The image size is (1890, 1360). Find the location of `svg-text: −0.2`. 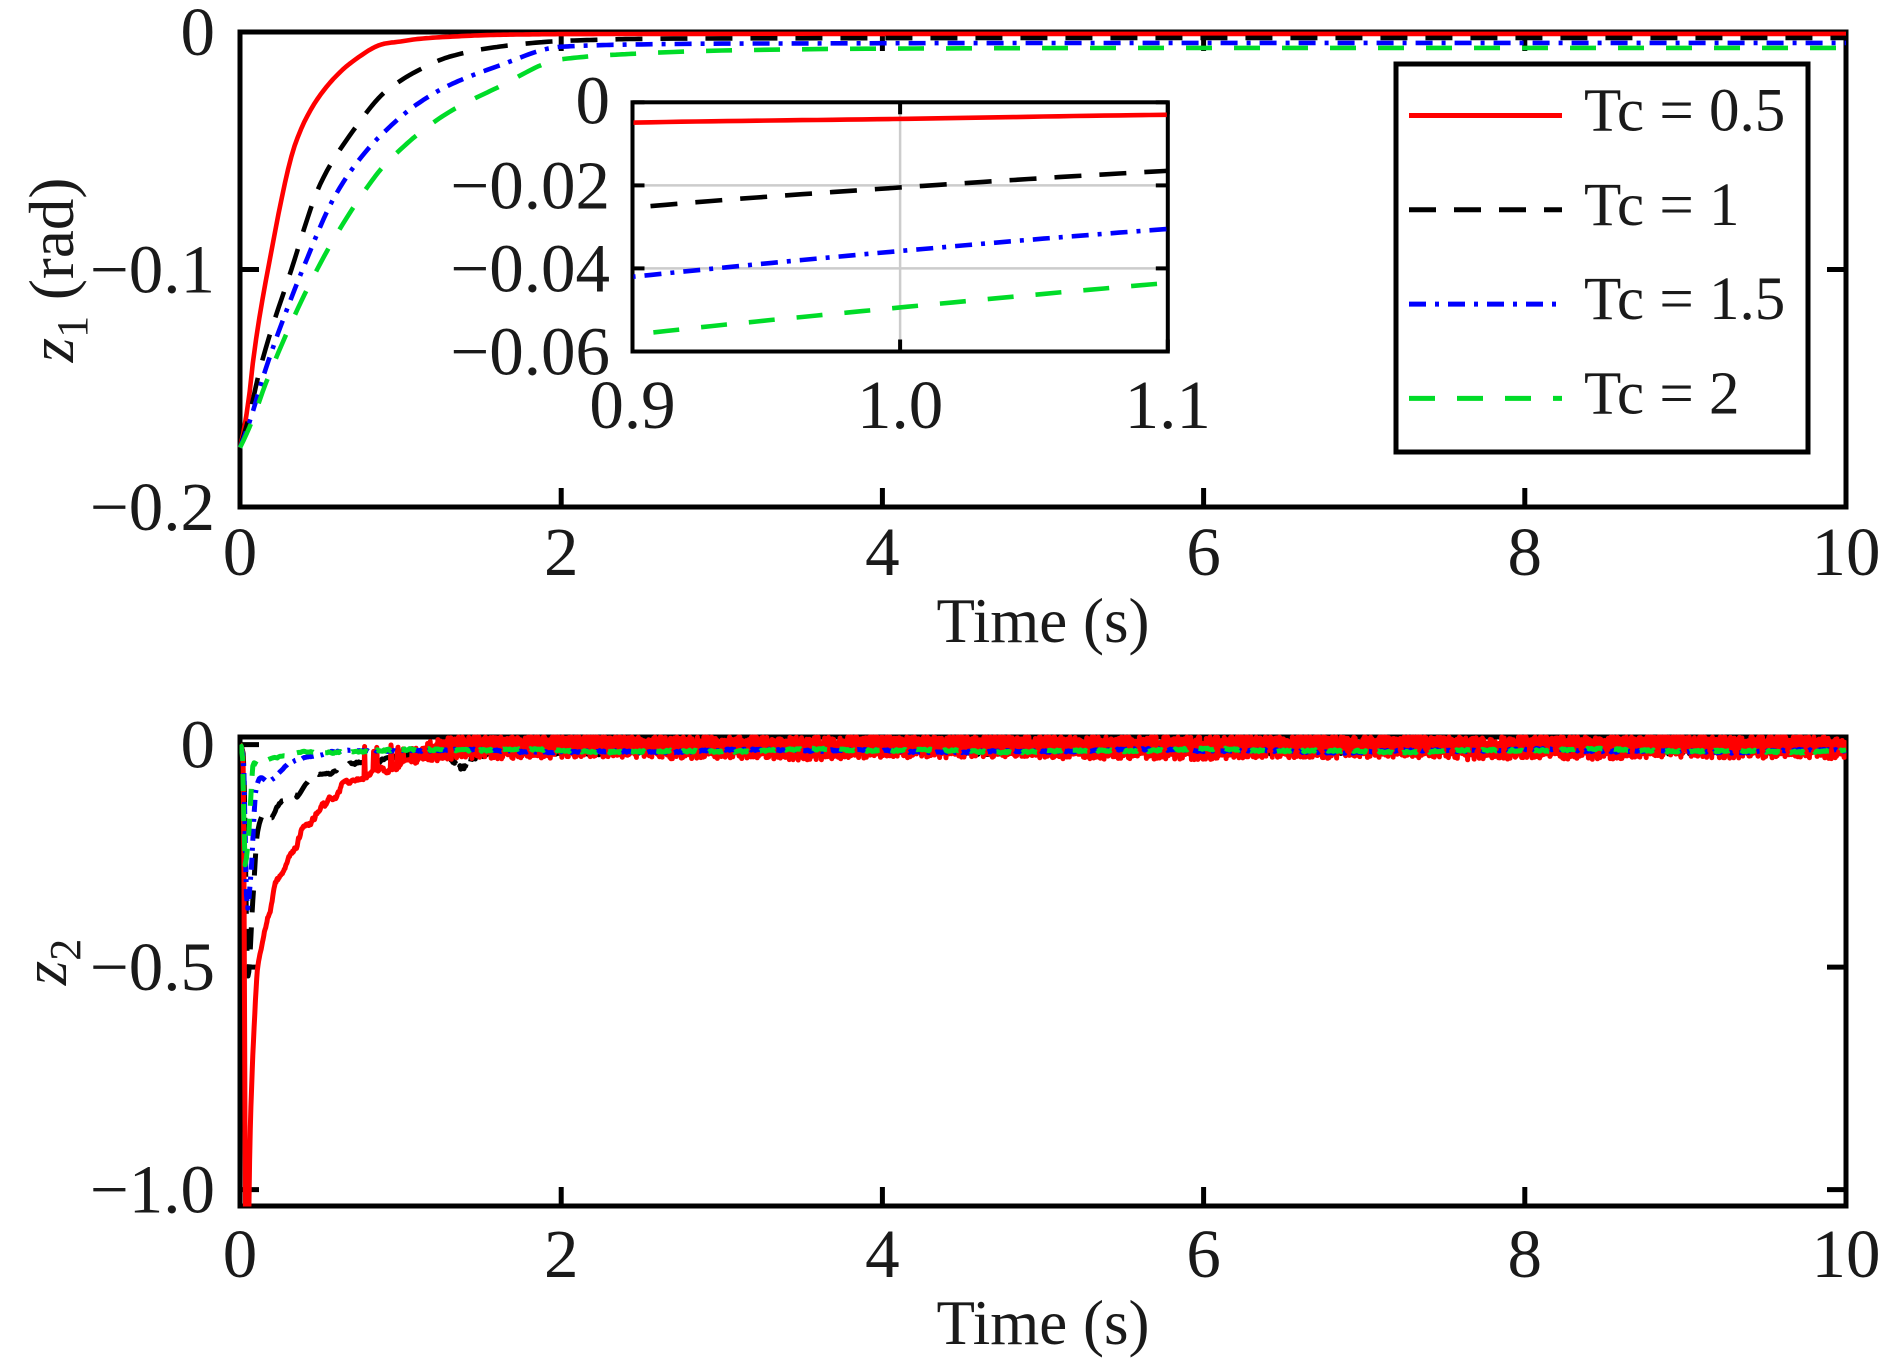

svg-text: −0.2 is located at coordinates (152, 507).